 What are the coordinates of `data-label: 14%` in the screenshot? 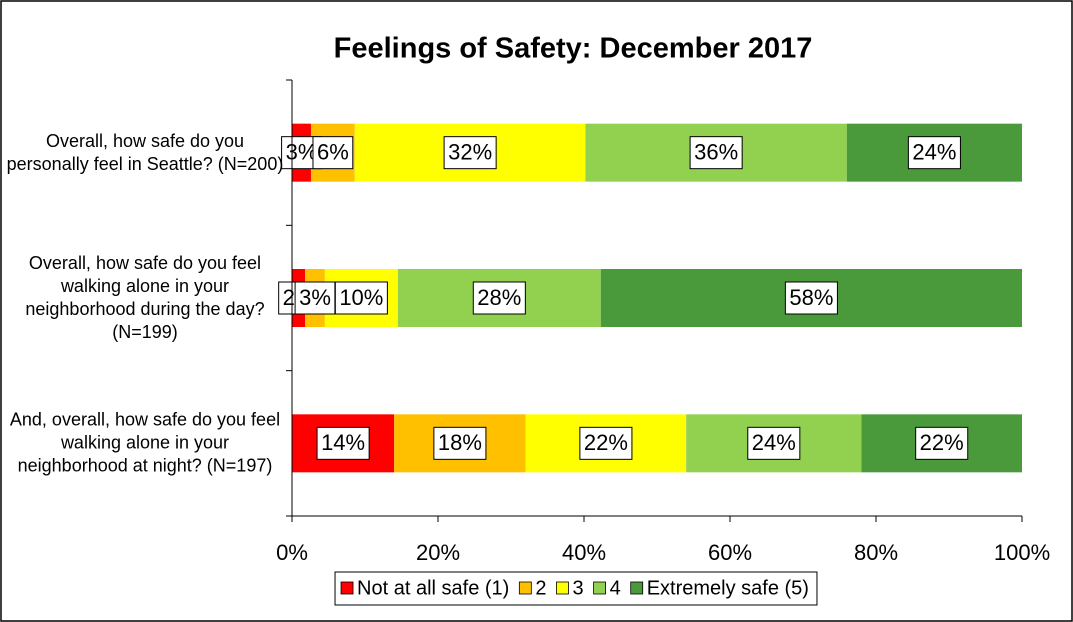 It's located at (343, 442).